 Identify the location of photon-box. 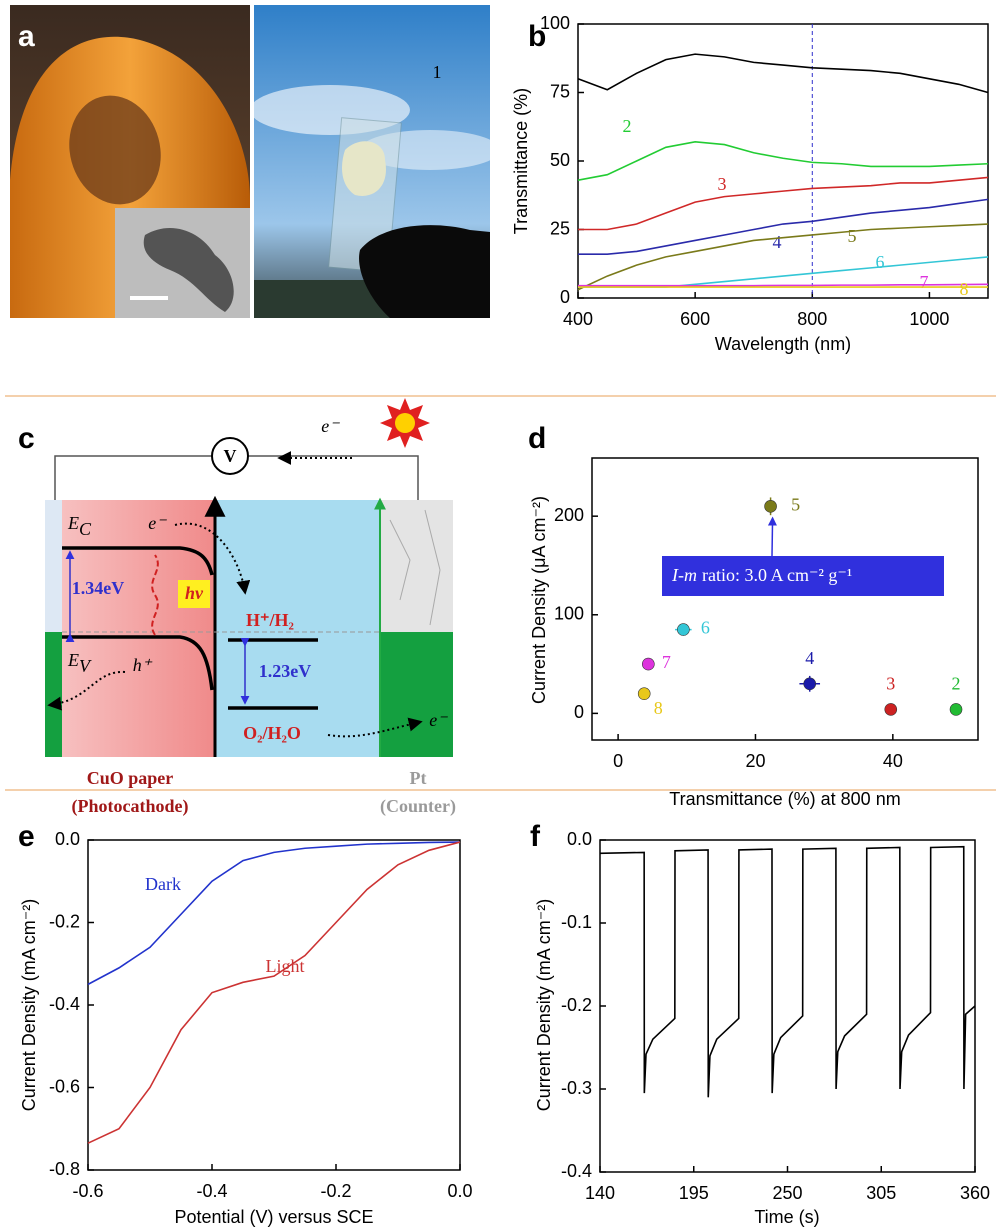
(194, 594).